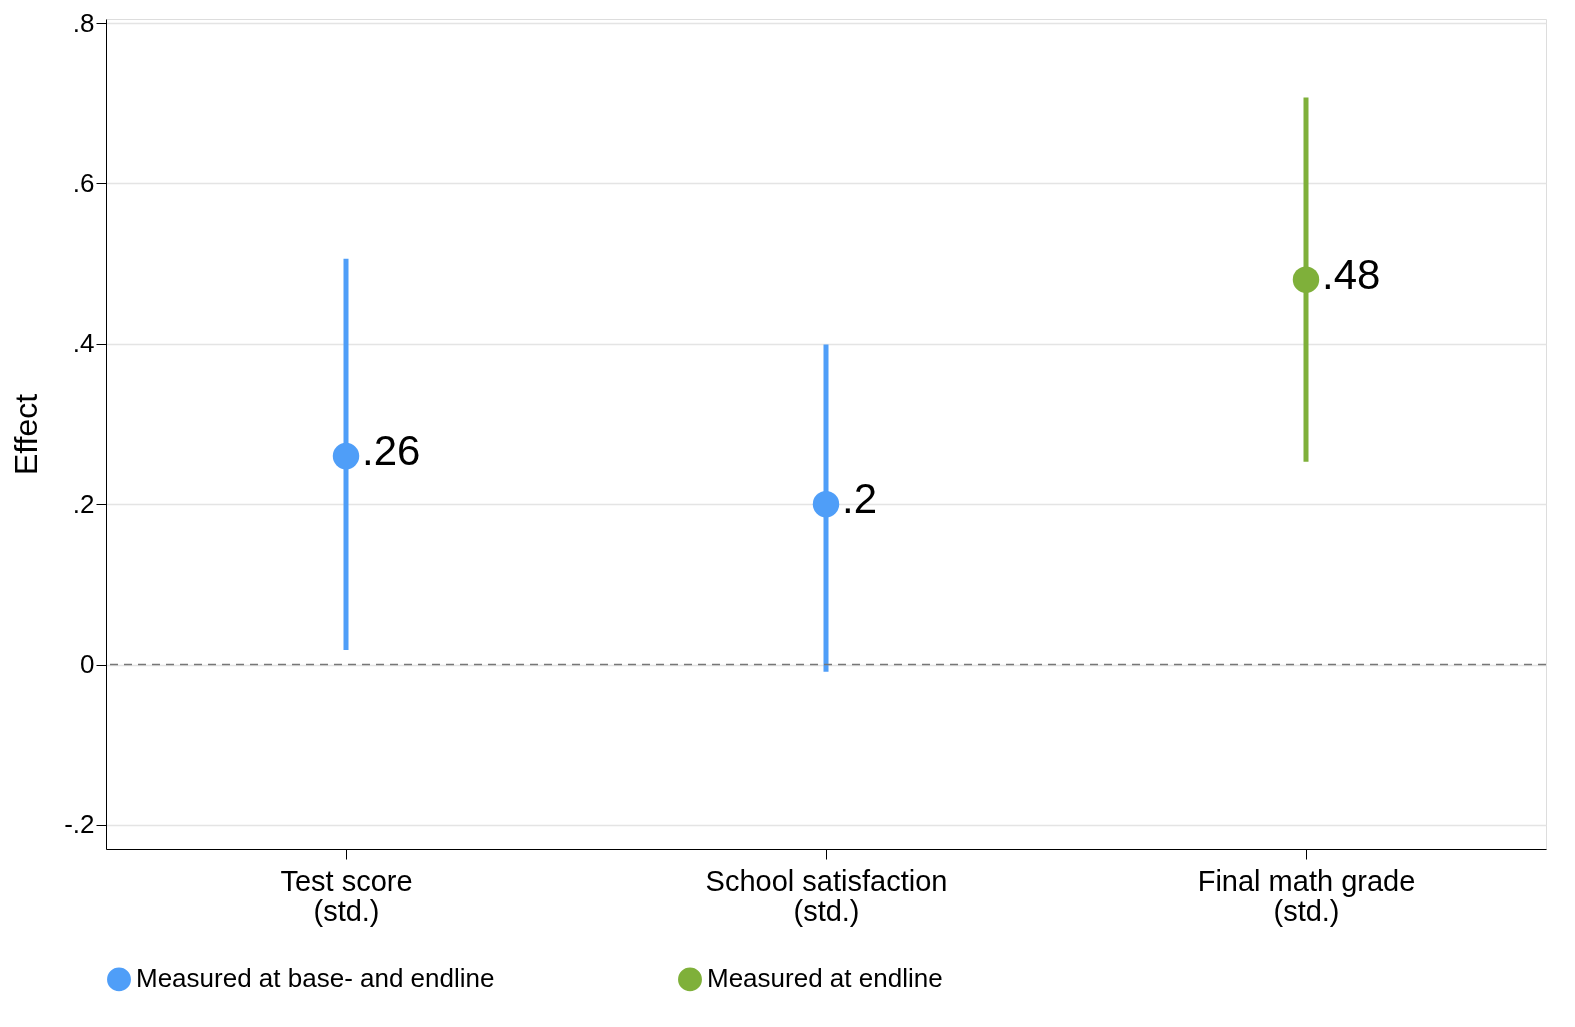  Describe the element at coordinates (315, 978) in the screenshot. I see `legend-label: Measured at base- and endline` at that location.